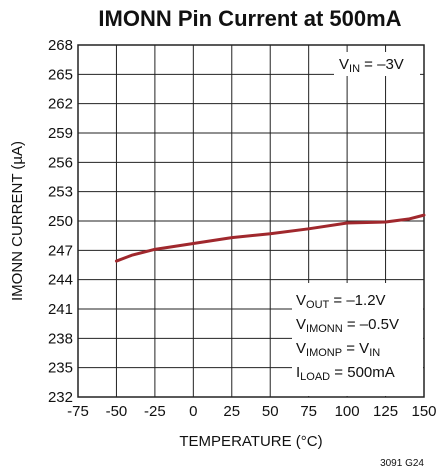 The height and width of the screenshot is (475, 439). Describe the element at coordinates (60, 162) in the screenshot. I see `y-tick-label: 256` at that location.